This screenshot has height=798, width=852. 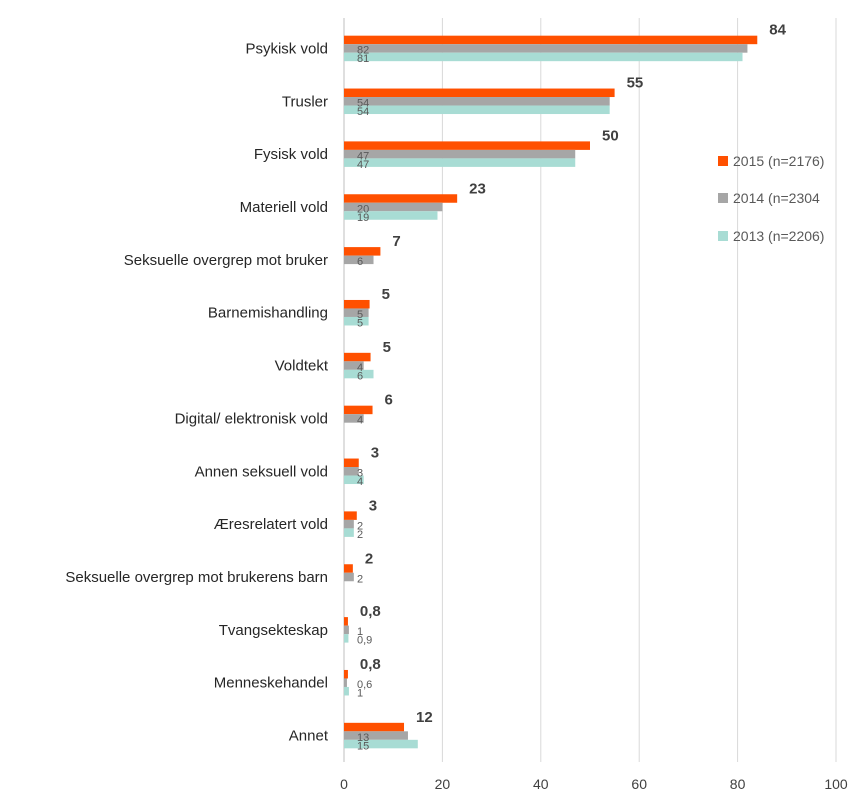 What do you see at coordinates (226, 260) in the screenshot?
I see `category-label-seksuelle-overgrep-mot-bruker: Seksuelle overgrep mot bruker` at bounding box center [226, 260].